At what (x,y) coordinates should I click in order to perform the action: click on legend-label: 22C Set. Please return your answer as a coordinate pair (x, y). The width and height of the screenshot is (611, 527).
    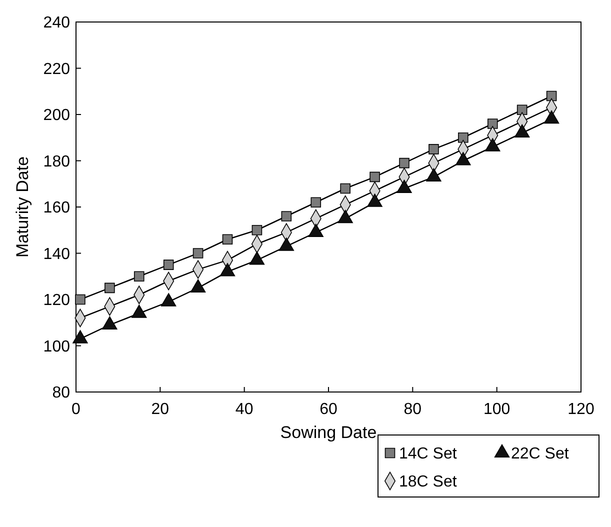
    Looking at the image, I should click on (540, 454).